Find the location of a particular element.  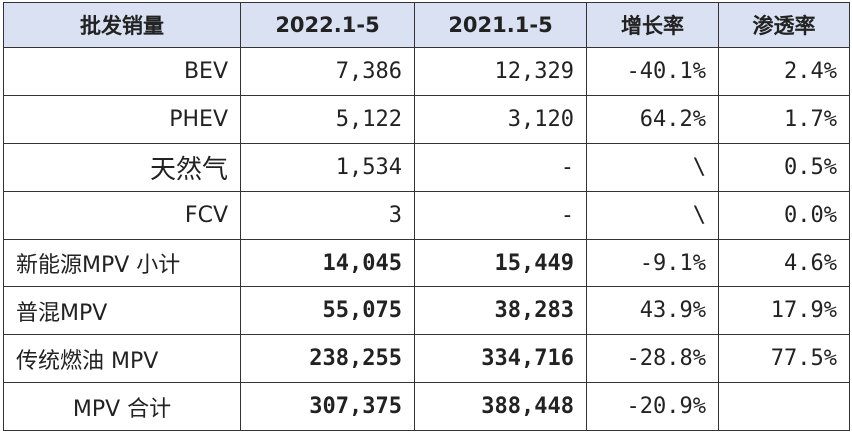

cell-2022: 3 is located at coordinates (327, 215).